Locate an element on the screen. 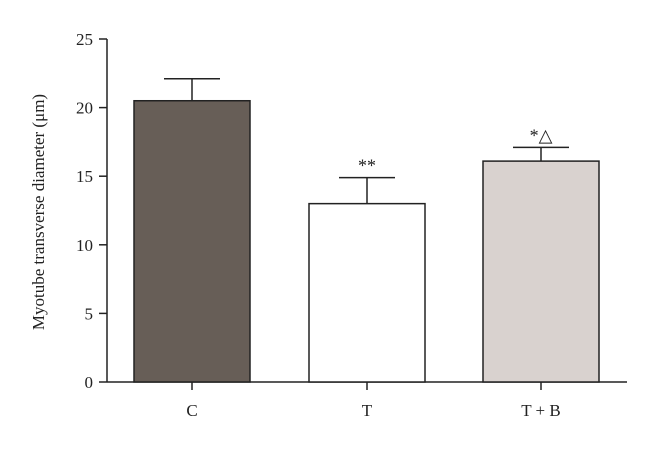 The height and width of the screenshot is (450, 660). significance-annotation: *△ is located at coordinates (541, 135).